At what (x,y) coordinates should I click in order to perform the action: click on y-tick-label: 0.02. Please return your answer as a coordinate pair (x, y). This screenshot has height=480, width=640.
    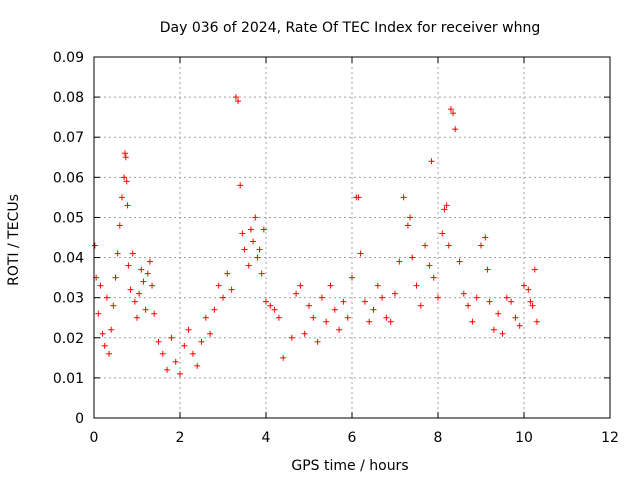
    Looking at the image, I should click on (68, 339).